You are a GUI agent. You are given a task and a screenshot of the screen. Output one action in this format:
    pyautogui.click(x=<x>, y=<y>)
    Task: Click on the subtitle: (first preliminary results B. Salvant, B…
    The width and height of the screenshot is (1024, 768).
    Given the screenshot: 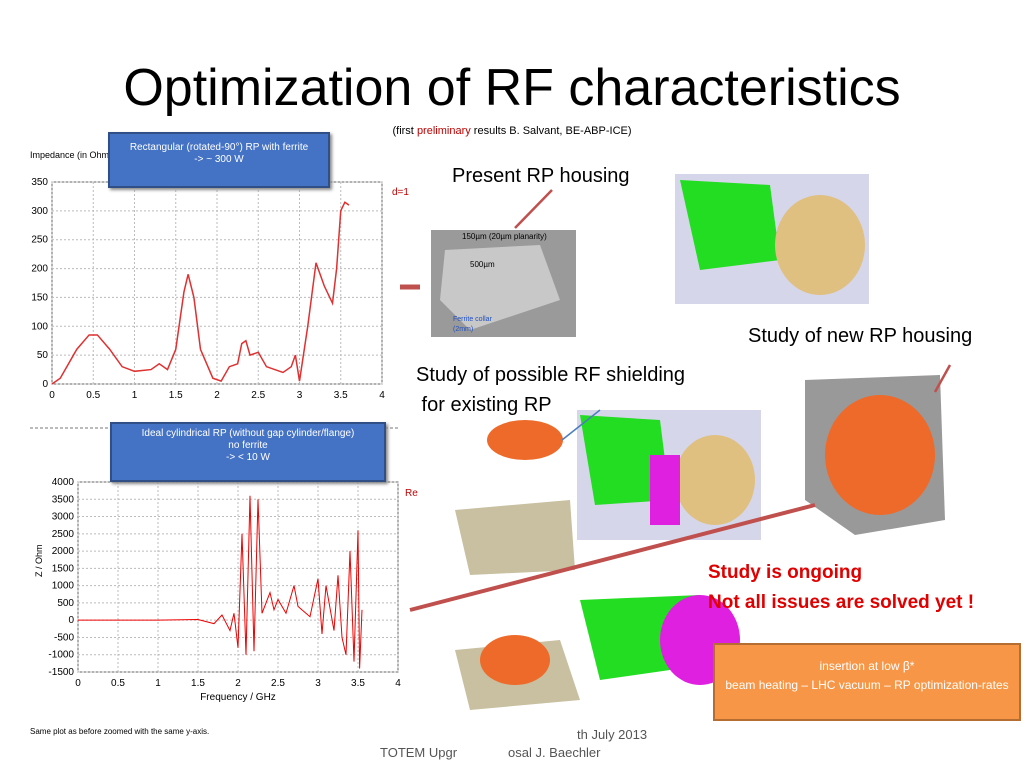 What is the action you would take?
    pyautogui.click(x=512, y=131)
    